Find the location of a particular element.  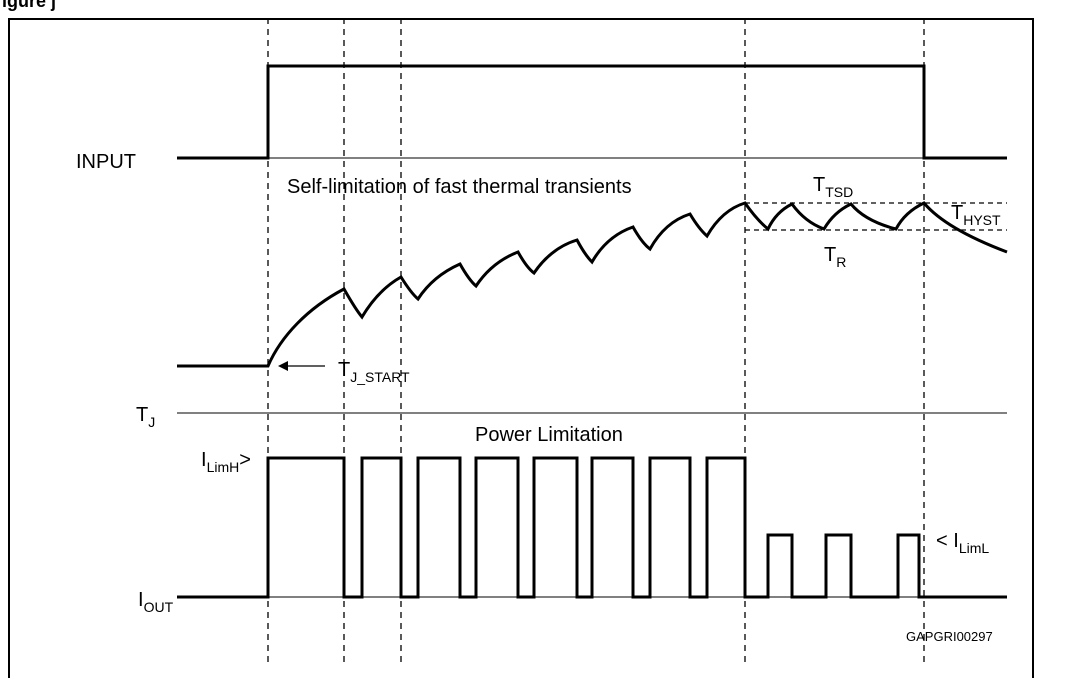

figure-header: igure j is located at coordinates (540, 9).